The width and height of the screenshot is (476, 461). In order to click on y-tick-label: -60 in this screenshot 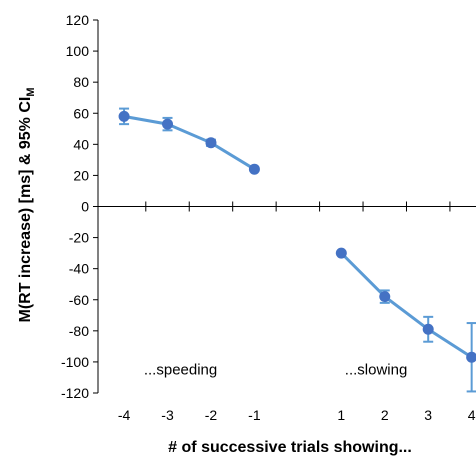, I will do `click(79, 300)`.